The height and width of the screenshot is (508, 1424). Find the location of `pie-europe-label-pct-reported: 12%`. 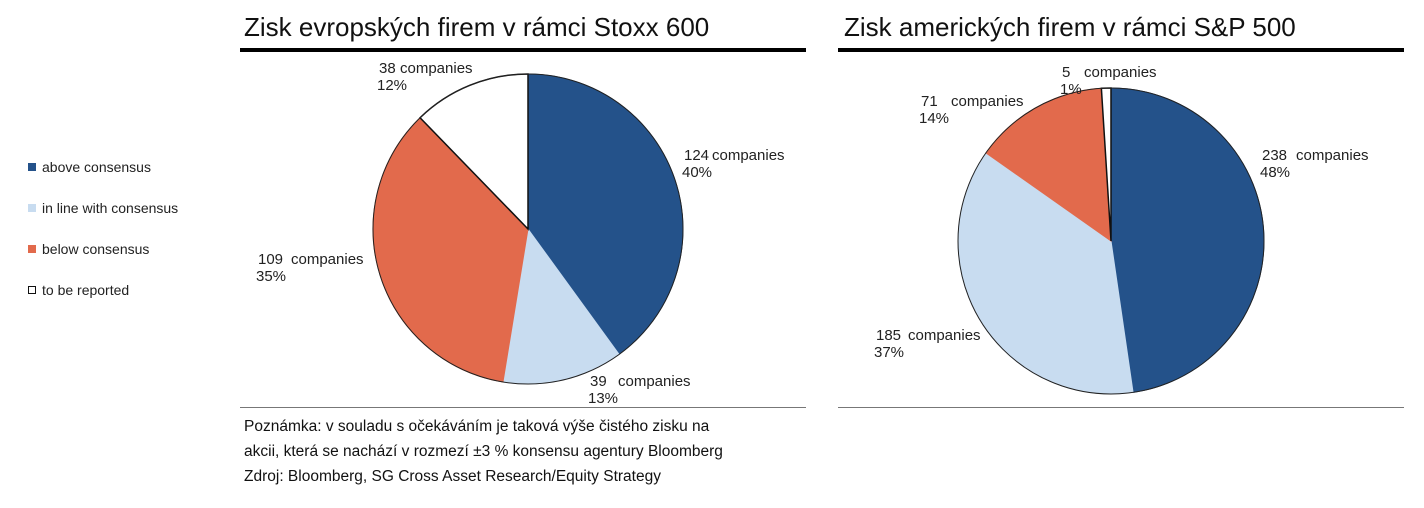

pie-europe-label-pct-reported: 12% is located at coordinates (392, 85).